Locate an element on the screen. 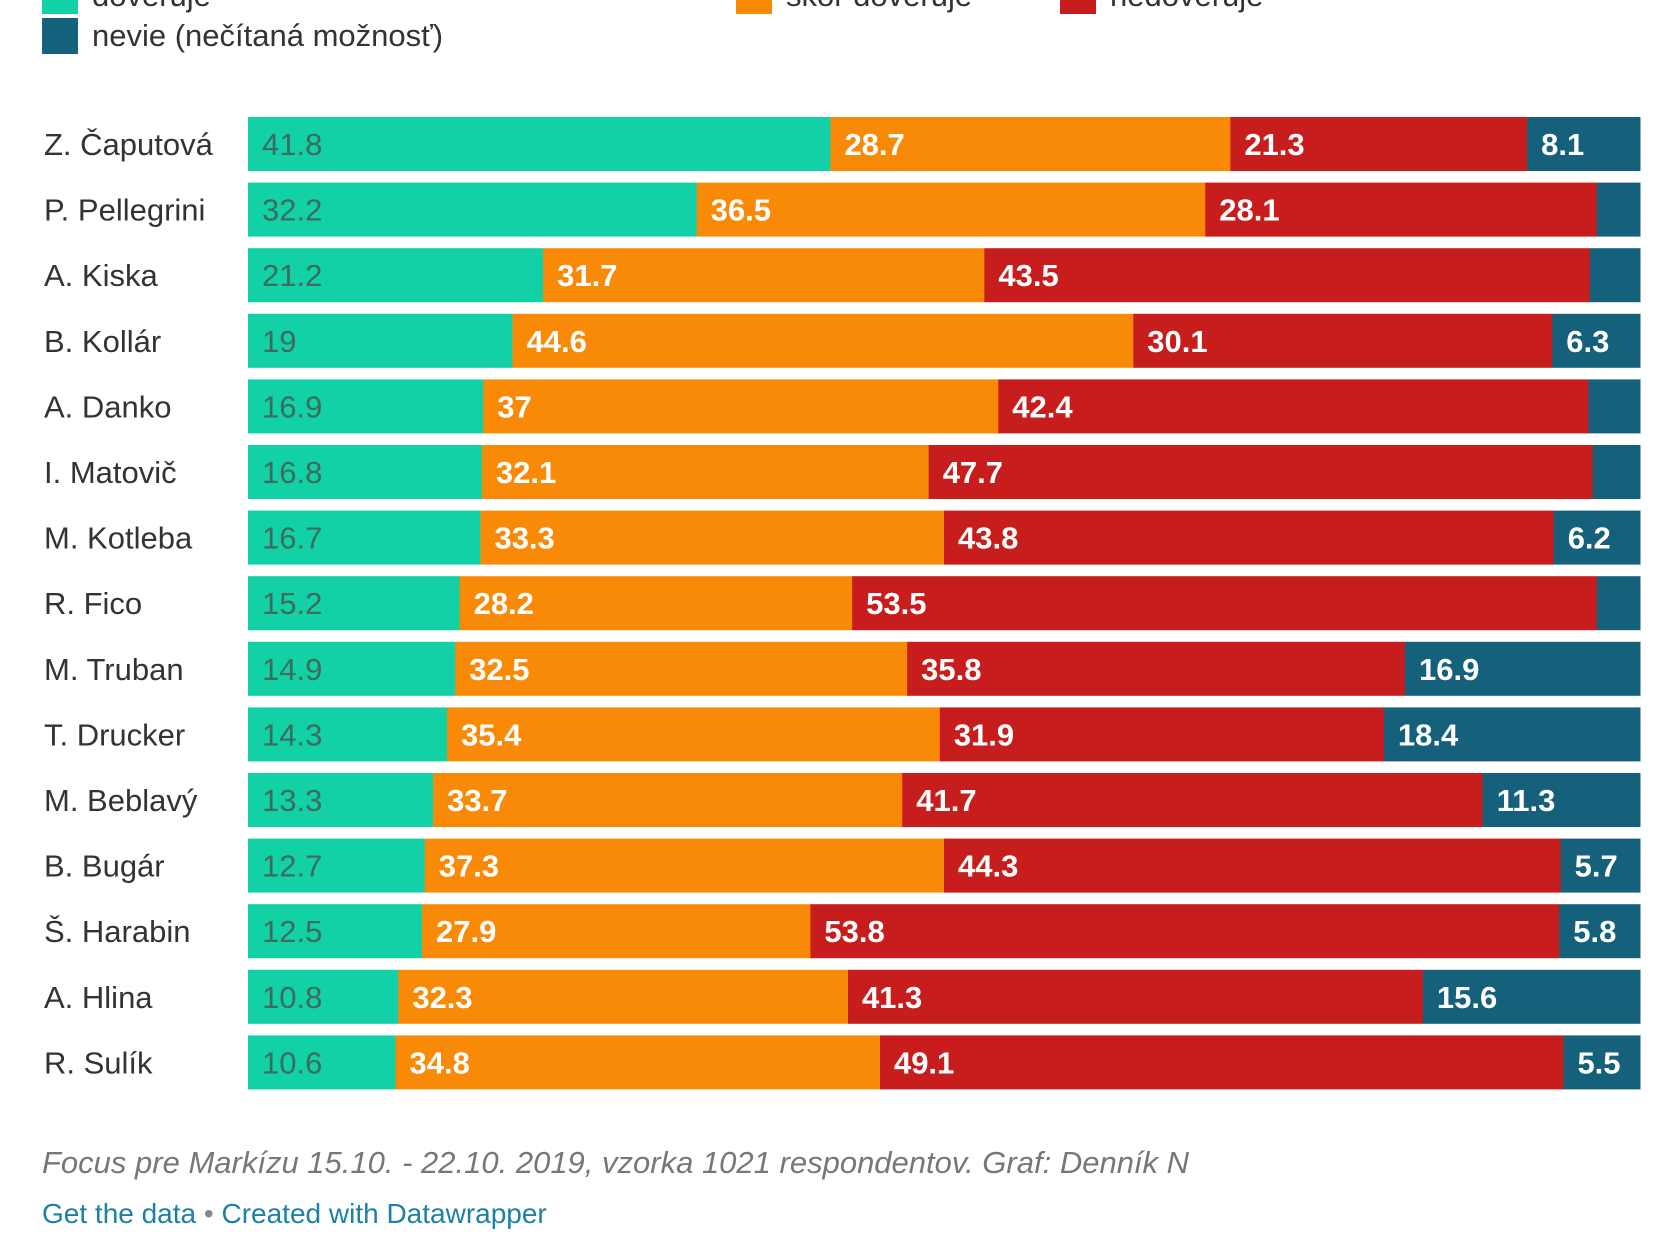 This screenshot has height=1260, width=1680. bar-value-label: 41.7 is located at coordinates (946, 800).